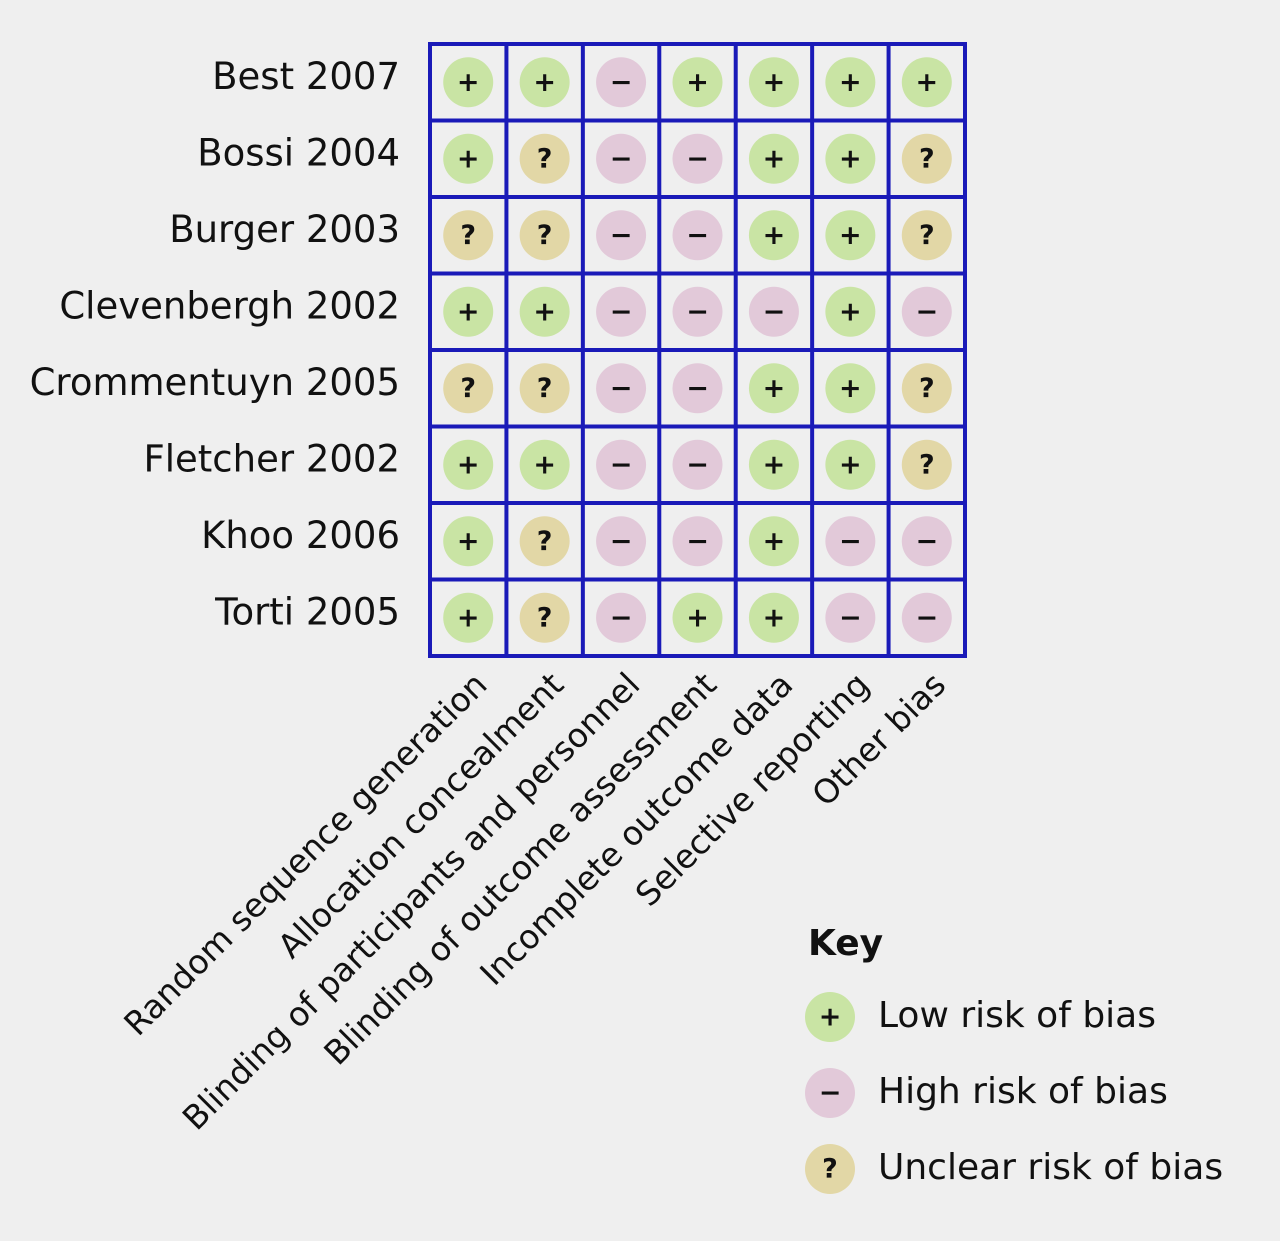 The width and height of the screenshot is (1280, 1241). What do you see at coordinates (300, 535) in the screenshot?
I see `study-label: Khoo 2006` at bounding box center [300, 535].